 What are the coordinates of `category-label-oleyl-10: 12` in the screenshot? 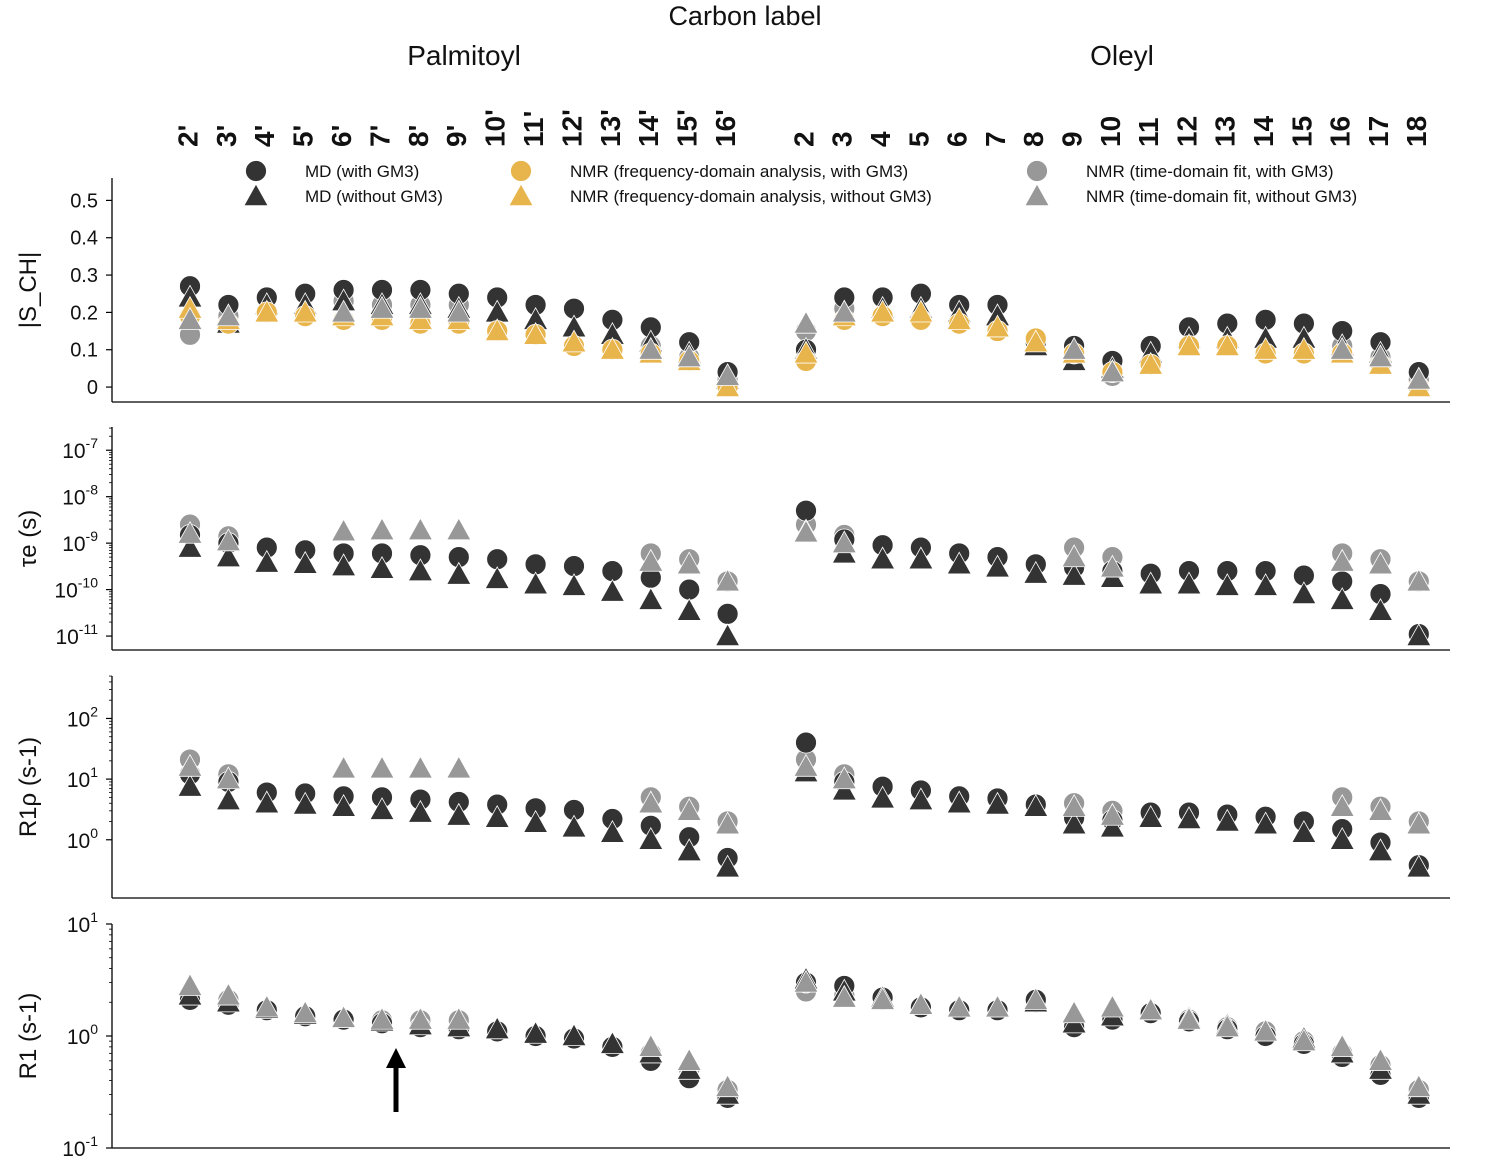 It's located at (1186, 131).